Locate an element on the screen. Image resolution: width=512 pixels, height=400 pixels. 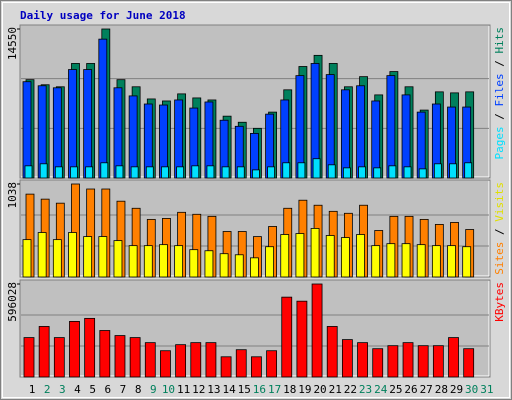
x-tick-label: 23 is located at coordinates (365, 389).